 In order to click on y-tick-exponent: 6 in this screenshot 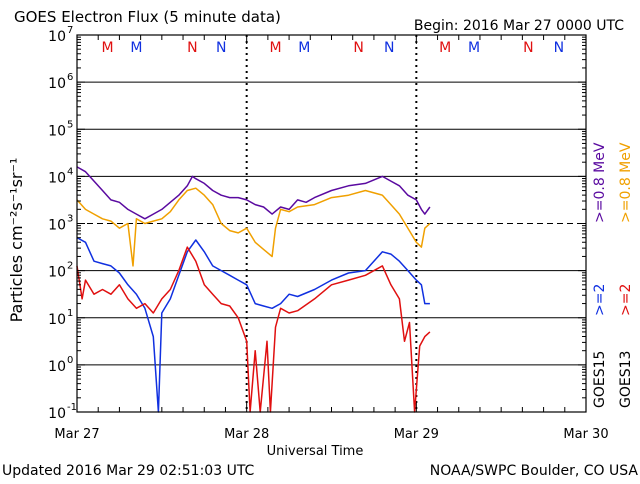, I will do `click(70, 77)`.